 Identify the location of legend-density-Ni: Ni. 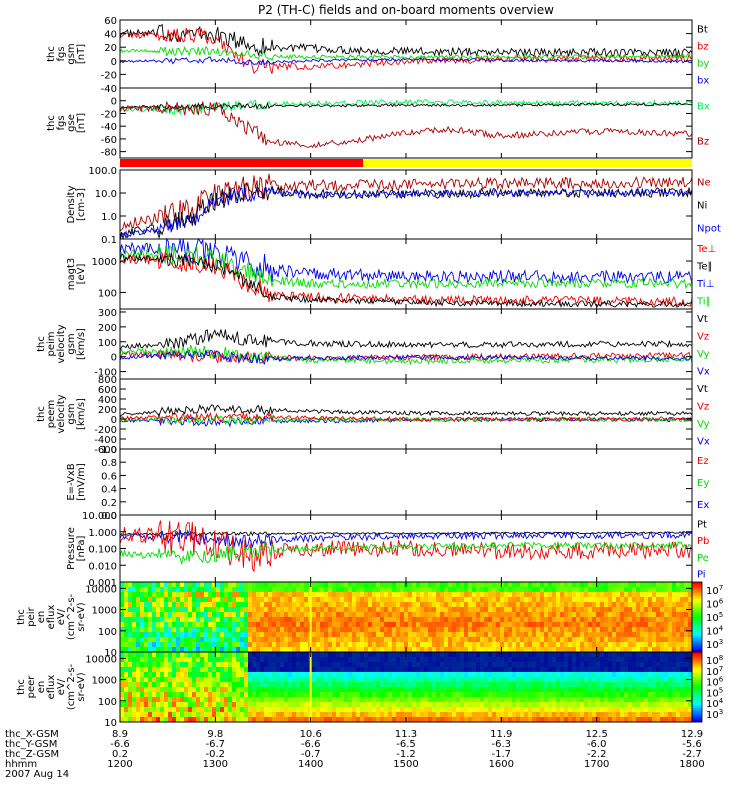
(702, 206).